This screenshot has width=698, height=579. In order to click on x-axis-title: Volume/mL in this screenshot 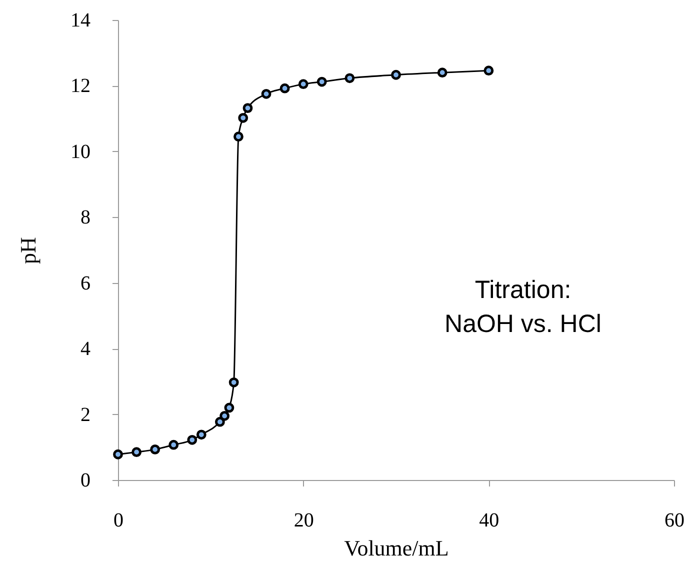, I will do `click(396, 548)`.